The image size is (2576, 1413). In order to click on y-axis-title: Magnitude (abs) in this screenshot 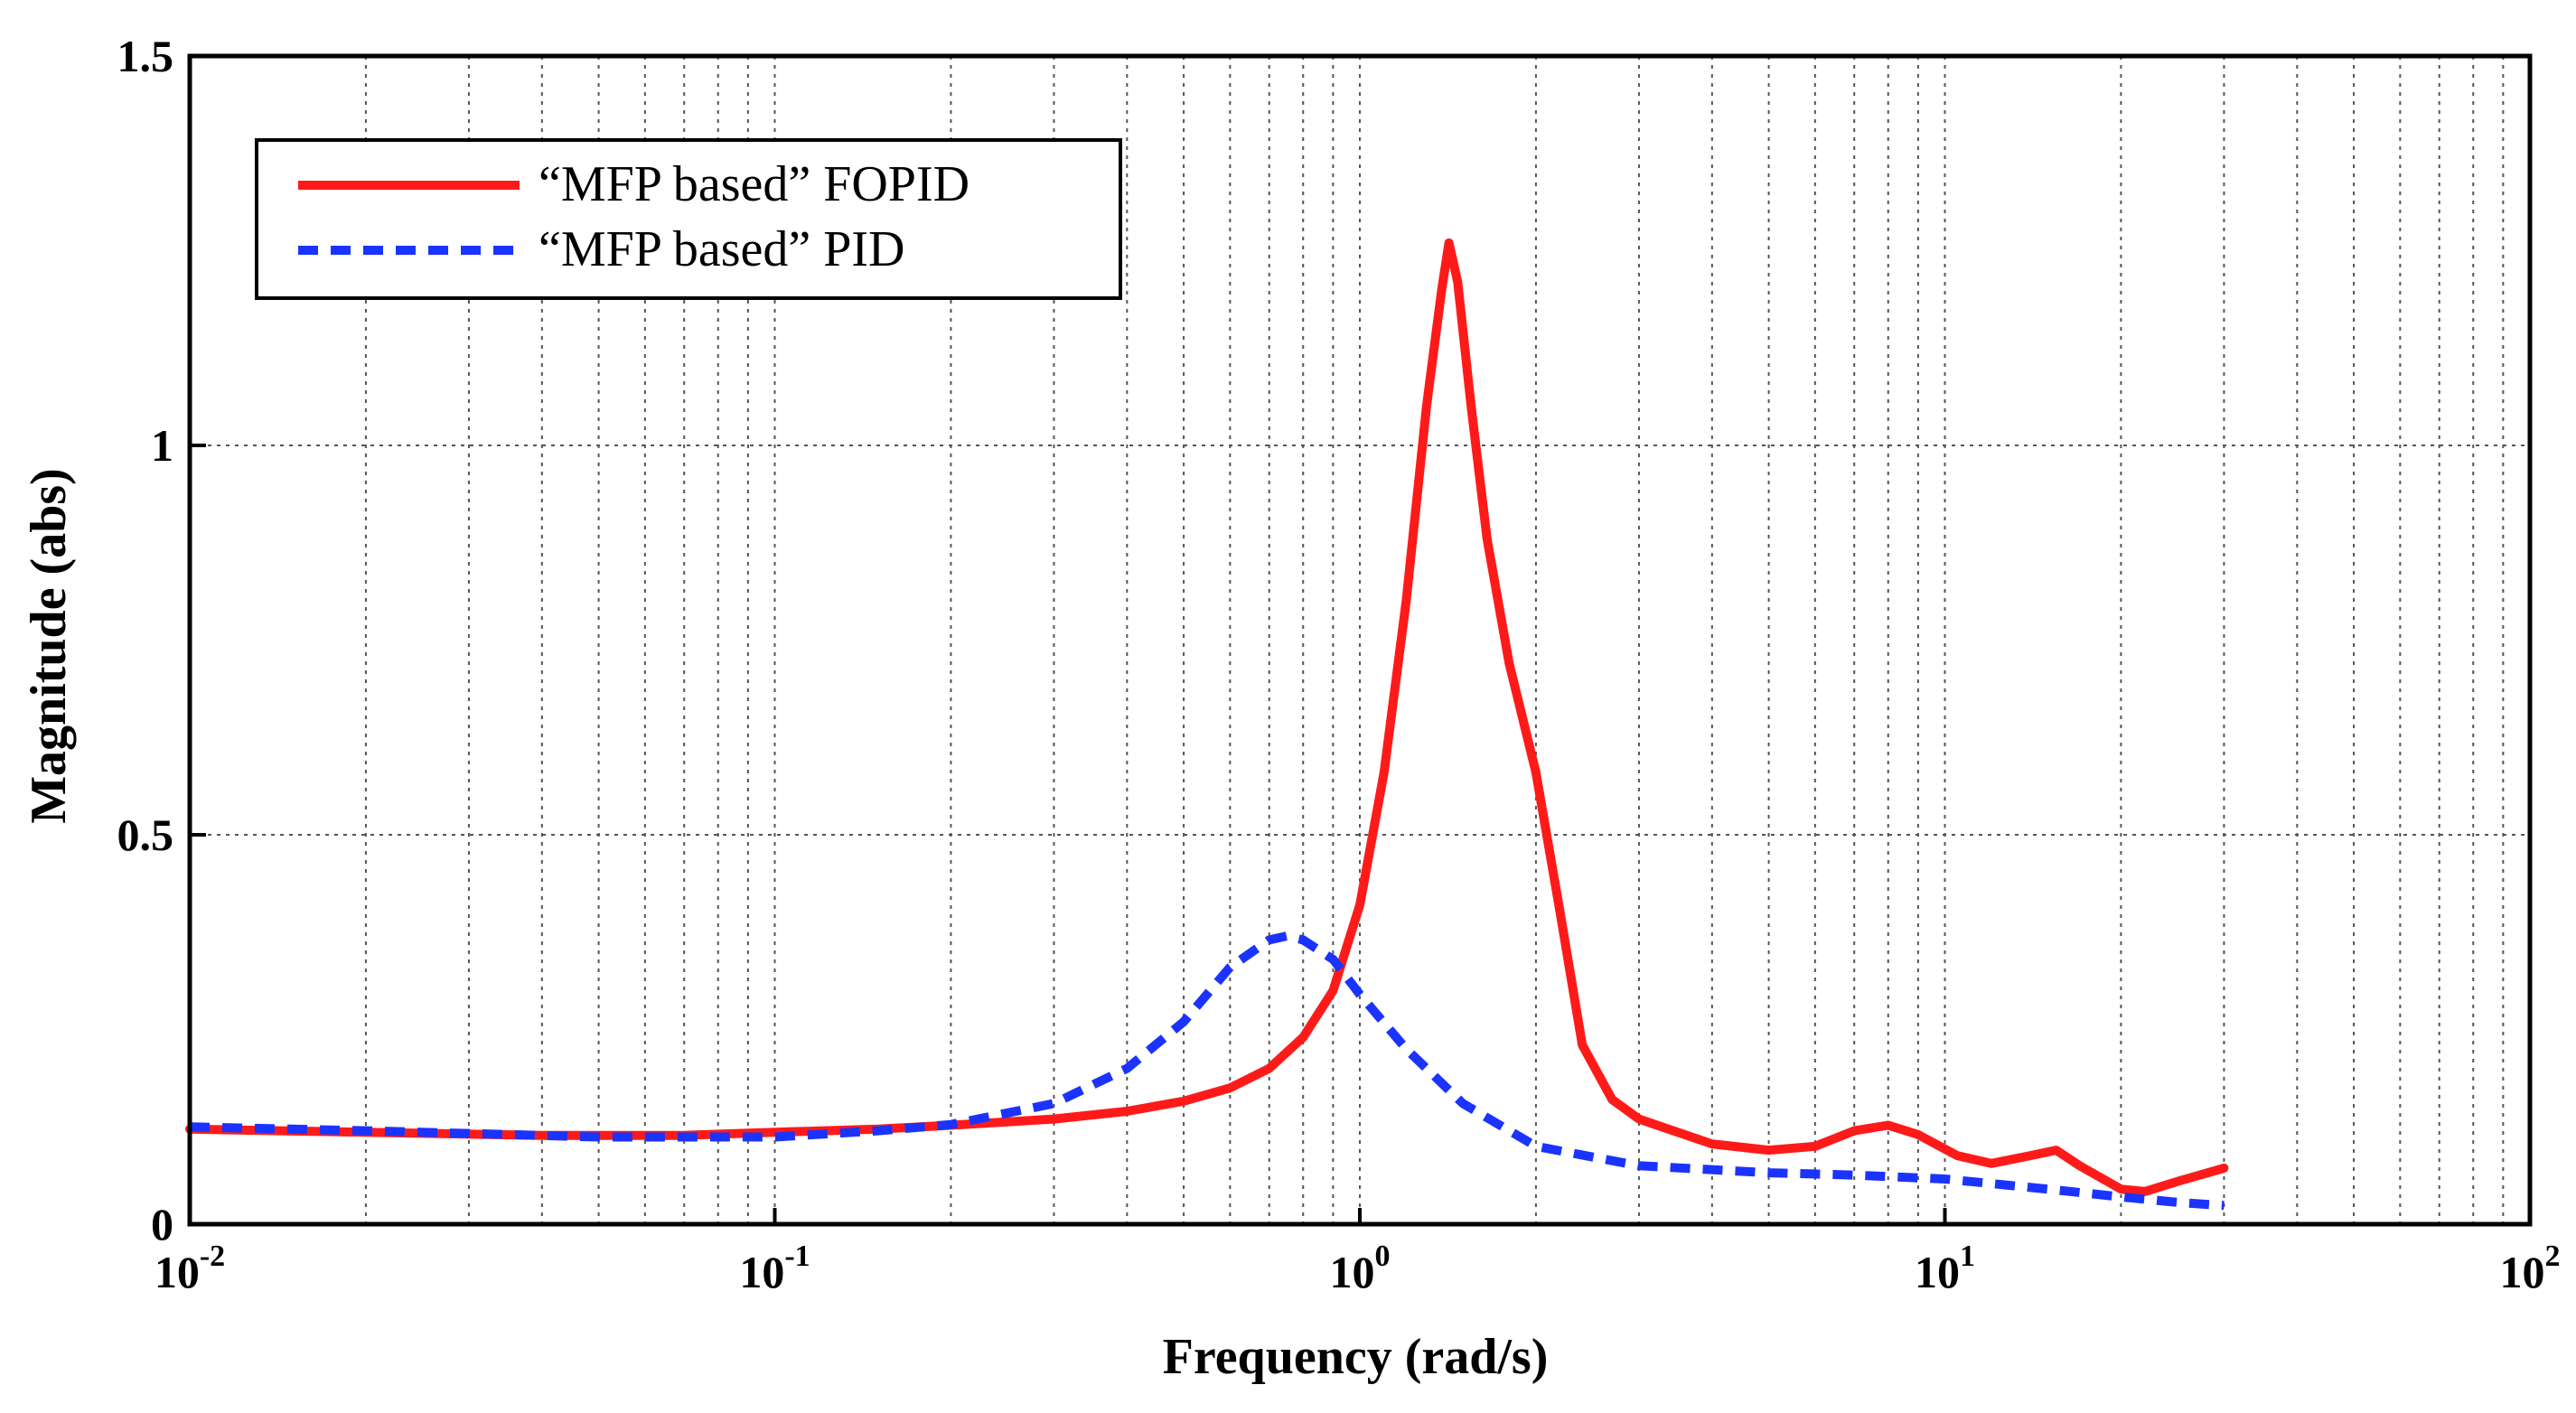, I will do `click(49, 646)`.